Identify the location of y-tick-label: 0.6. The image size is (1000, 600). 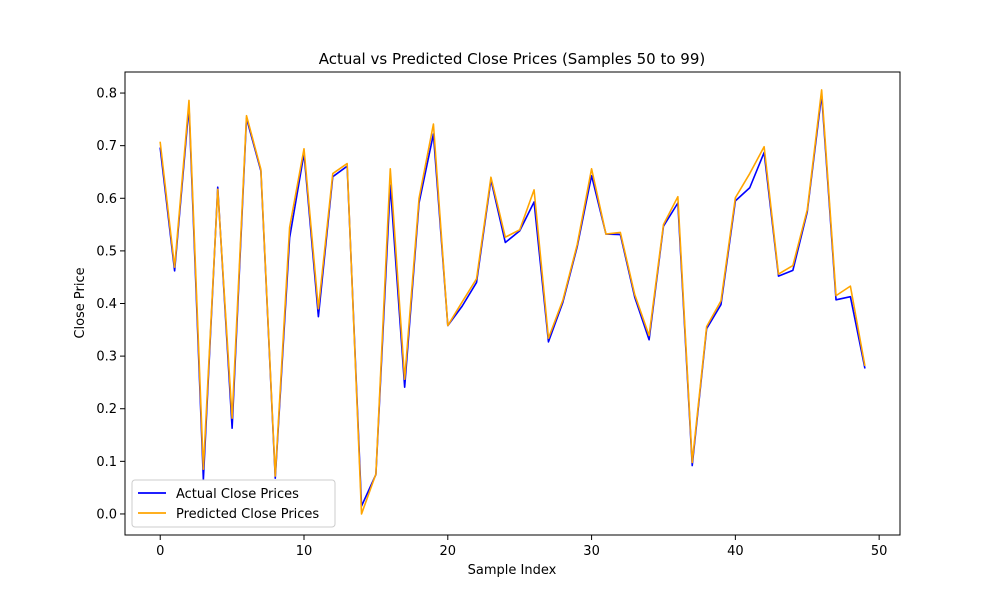
(106, 199).